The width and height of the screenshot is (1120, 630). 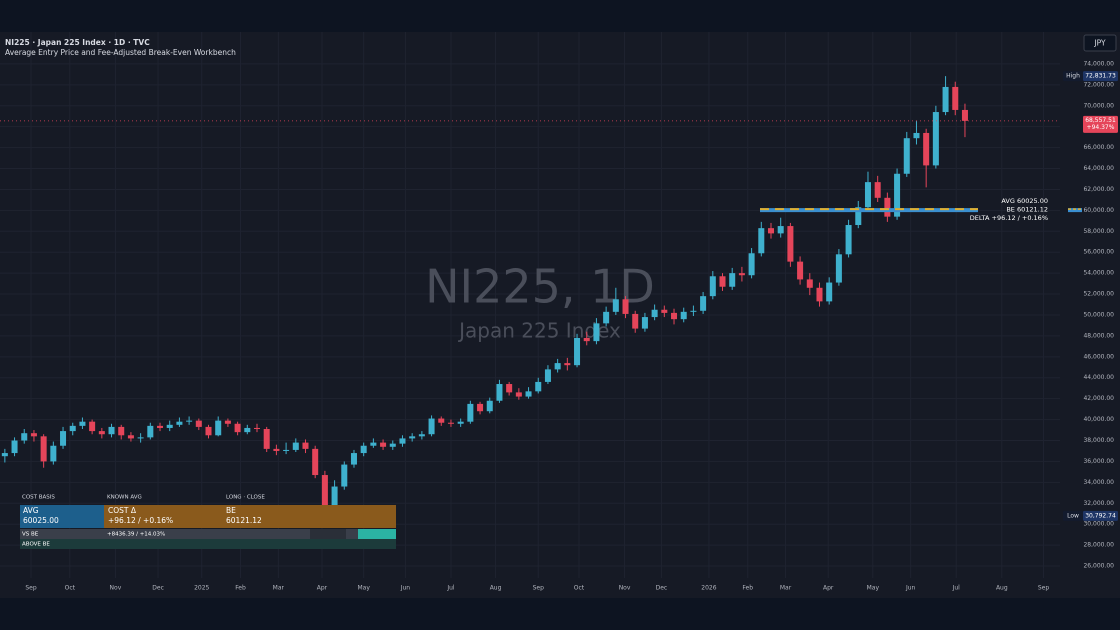 I want to click on x-tick-label: Dec, so click(x=158, y=588).